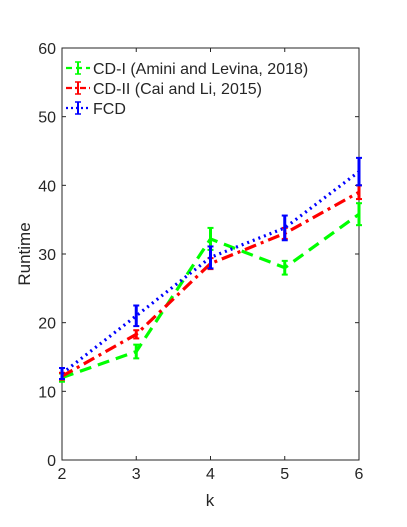 The image size is (407, 527). Describe the element at coordinates (359, 474) in the screenshot. I see `x-tick-label: 6` at that location.